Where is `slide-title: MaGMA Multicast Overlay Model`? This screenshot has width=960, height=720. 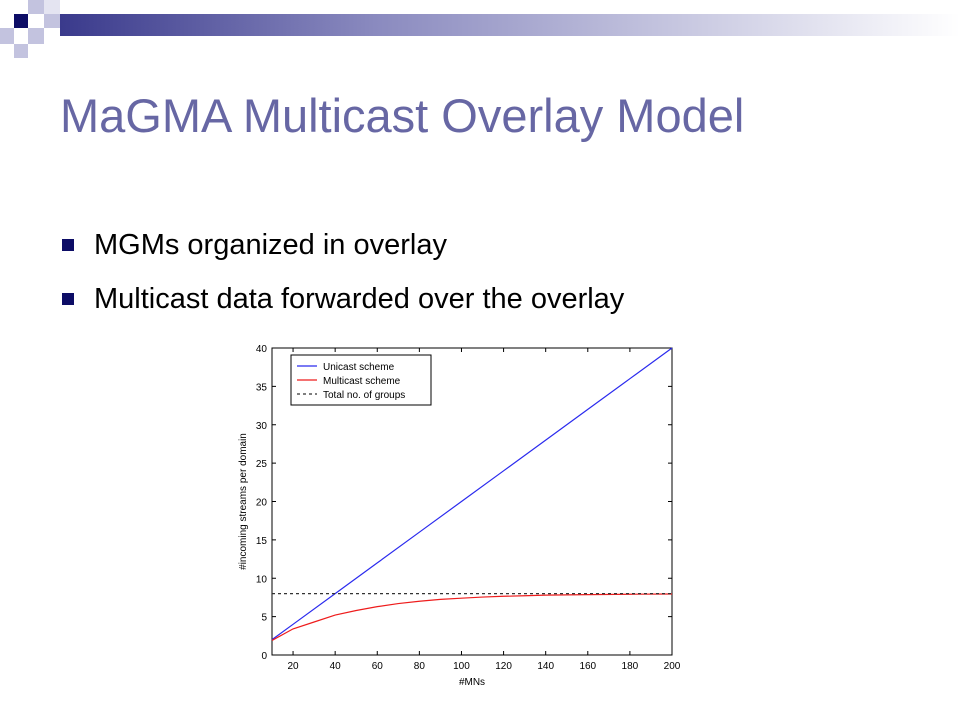
slide-title: MaGMA Multicast Overlay Model is located at coordinates (402, 115).